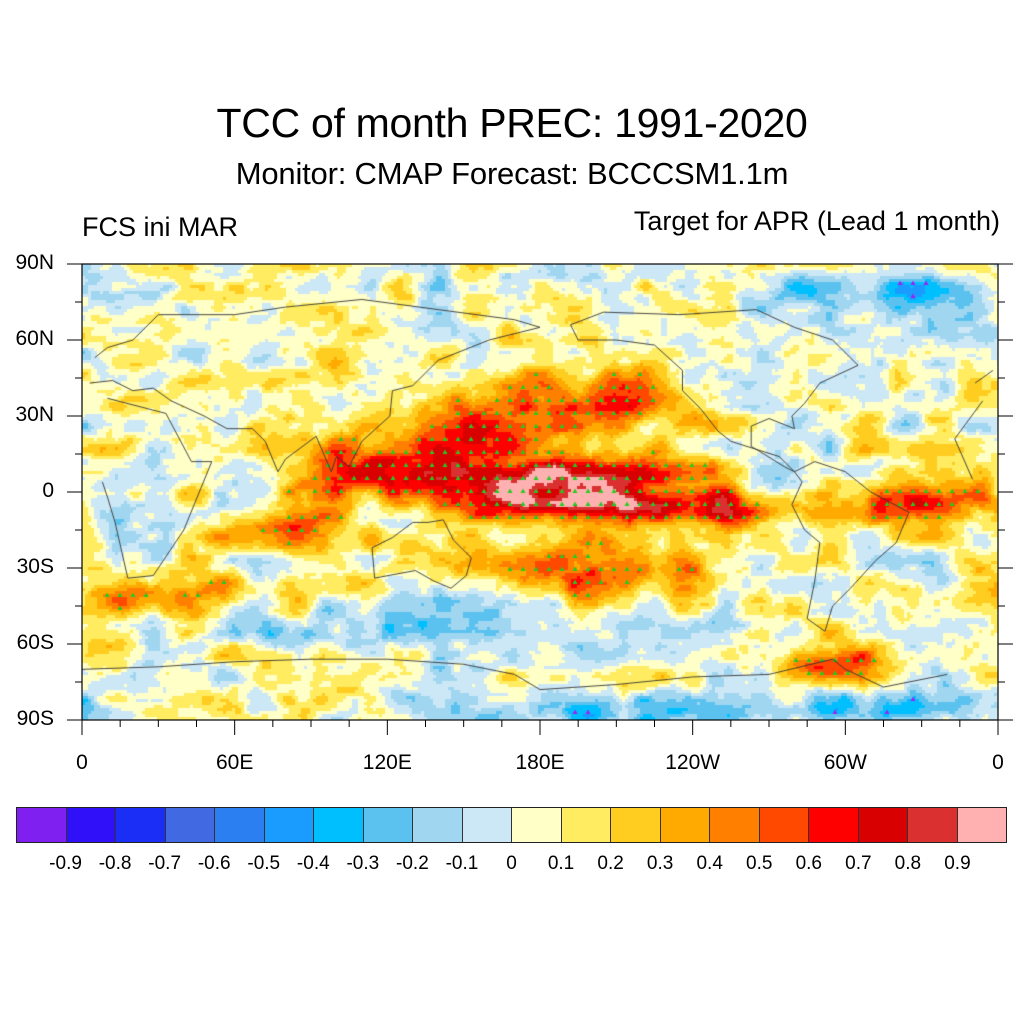 The image size is (1024, 1024). Describe the element at coordinates (693, 762) in the screenshot. I see `x-tick-label: 120W` at that location.